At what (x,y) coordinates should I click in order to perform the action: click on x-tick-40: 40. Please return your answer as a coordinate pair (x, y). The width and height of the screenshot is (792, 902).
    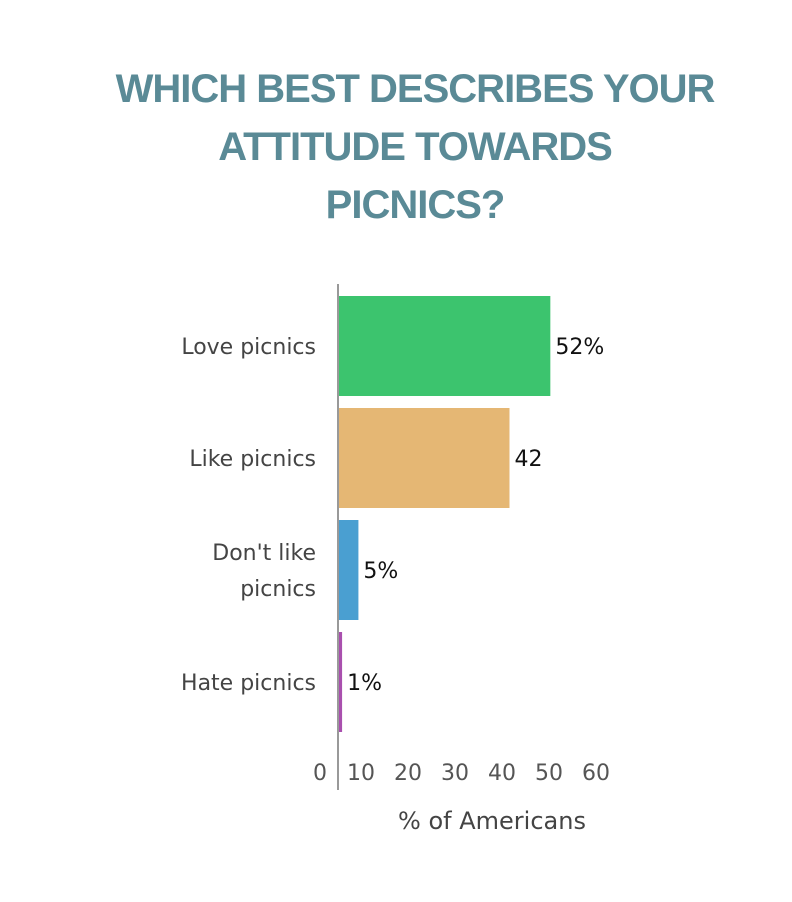
    Looking at the image, I should click on (502, 773).